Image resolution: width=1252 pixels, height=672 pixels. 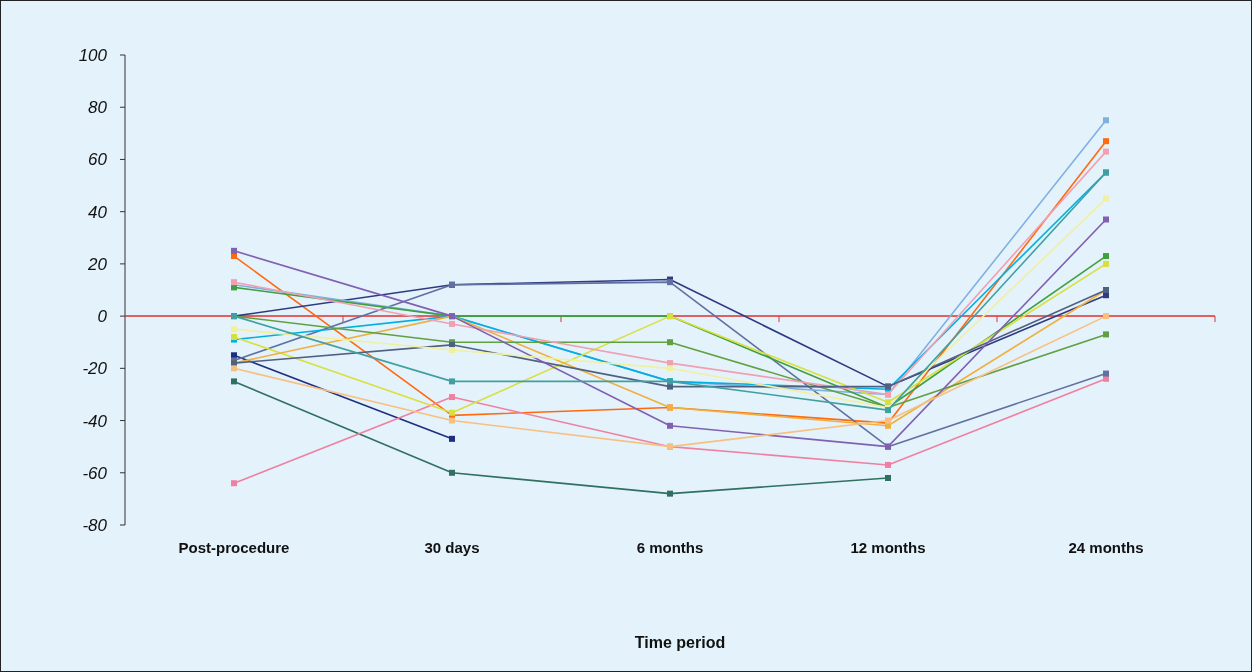 I want to click on x-axis-title: Time period, so click(x=680, y=642).